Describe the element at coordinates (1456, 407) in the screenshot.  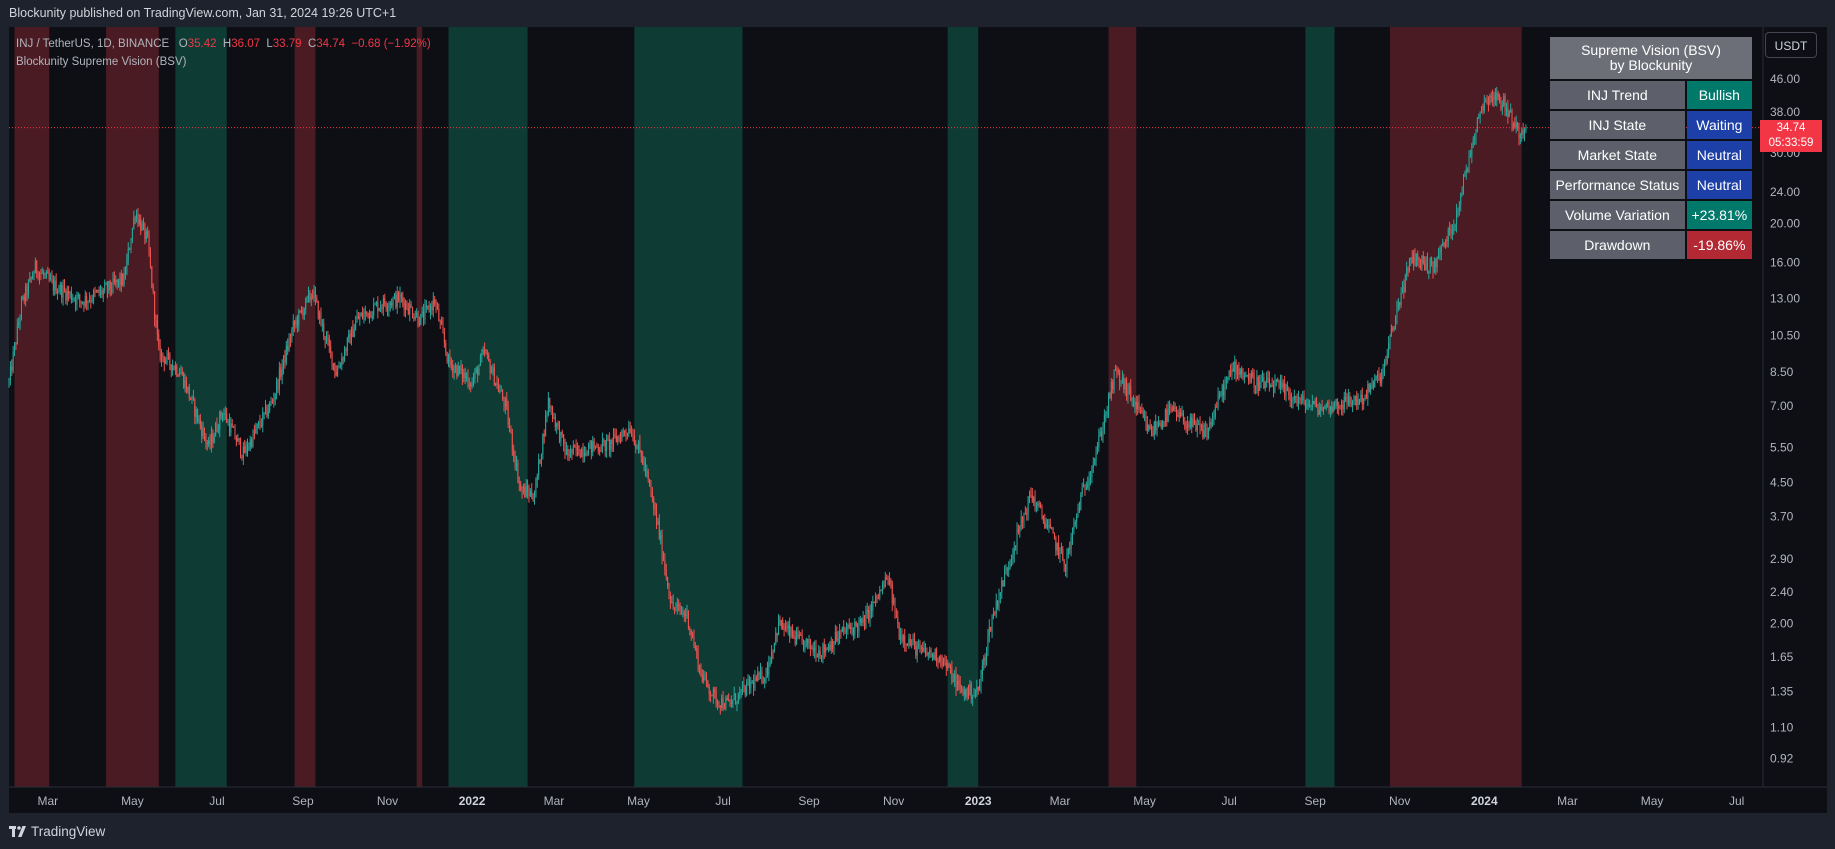
I see `zone-bearish` at that location.